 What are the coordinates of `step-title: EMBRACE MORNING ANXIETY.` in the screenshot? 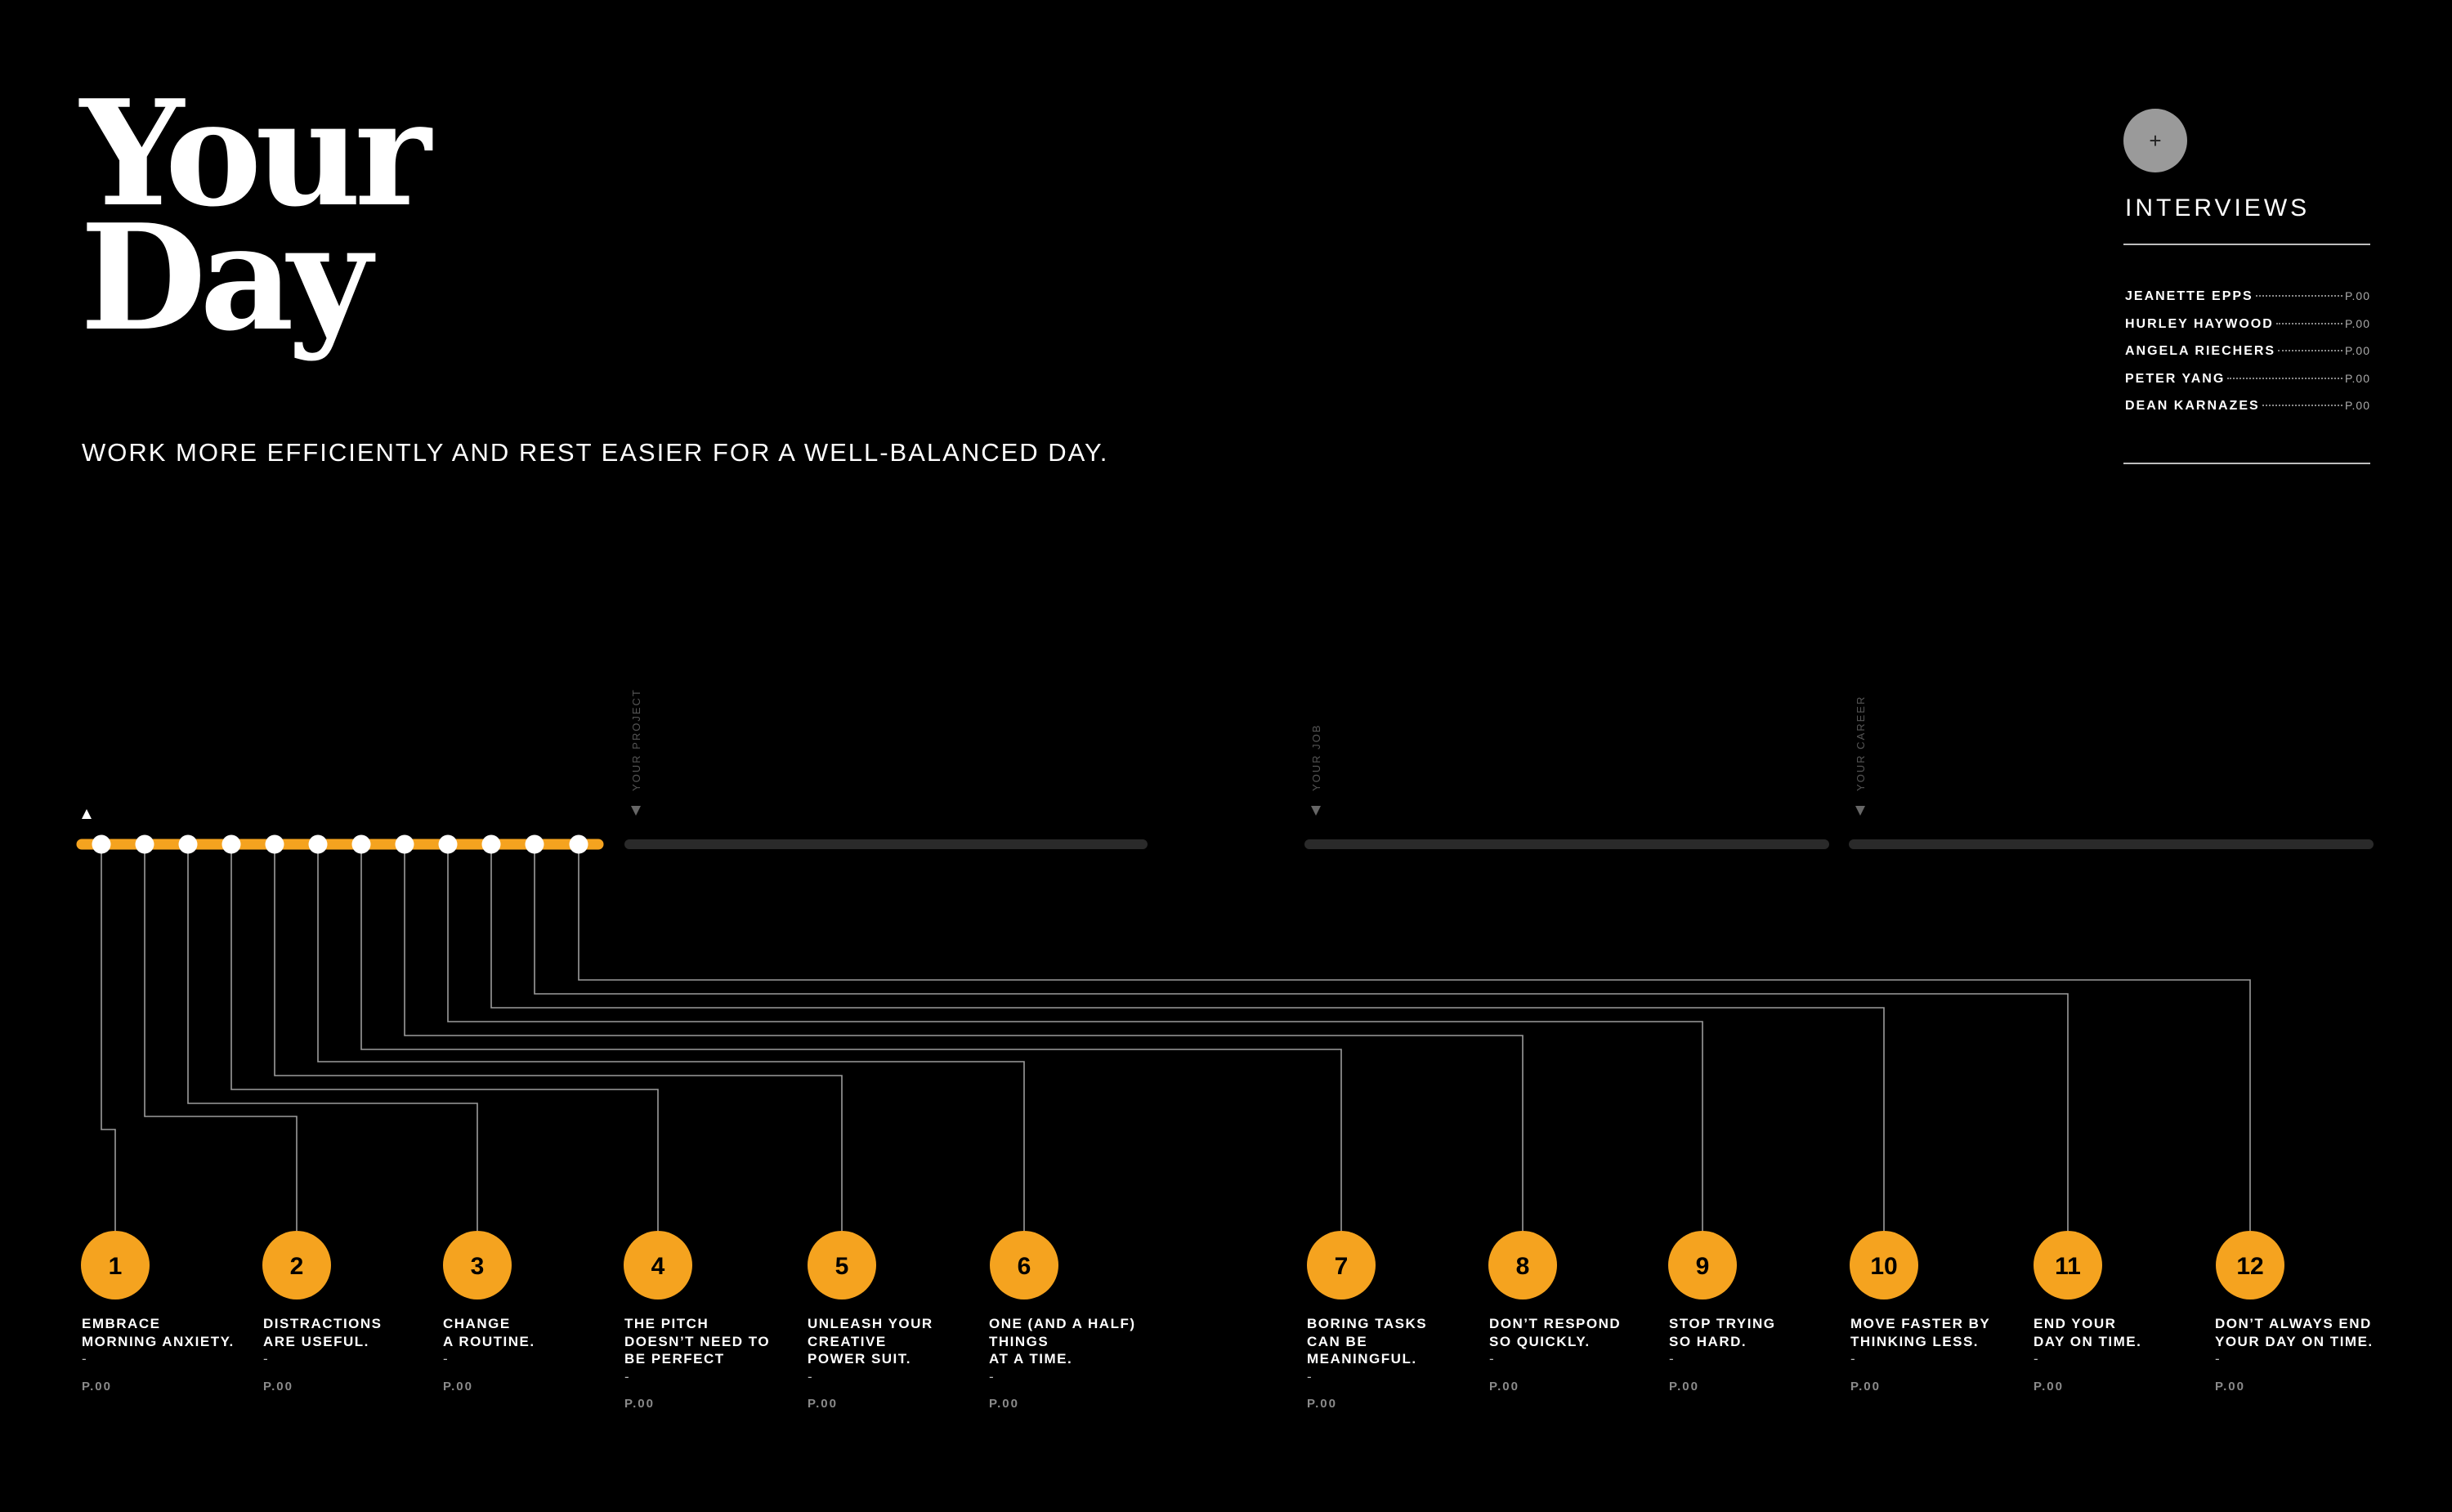 It's located at (158, 1332).